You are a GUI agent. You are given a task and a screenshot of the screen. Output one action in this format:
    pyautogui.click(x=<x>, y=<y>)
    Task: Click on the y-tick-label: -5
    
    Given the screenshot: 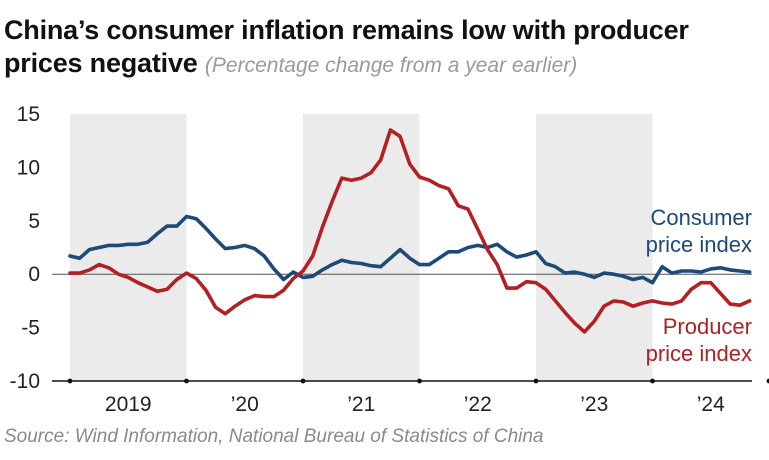 What is the action you would take?
    pyautogui.click(x=30, y=328)
    